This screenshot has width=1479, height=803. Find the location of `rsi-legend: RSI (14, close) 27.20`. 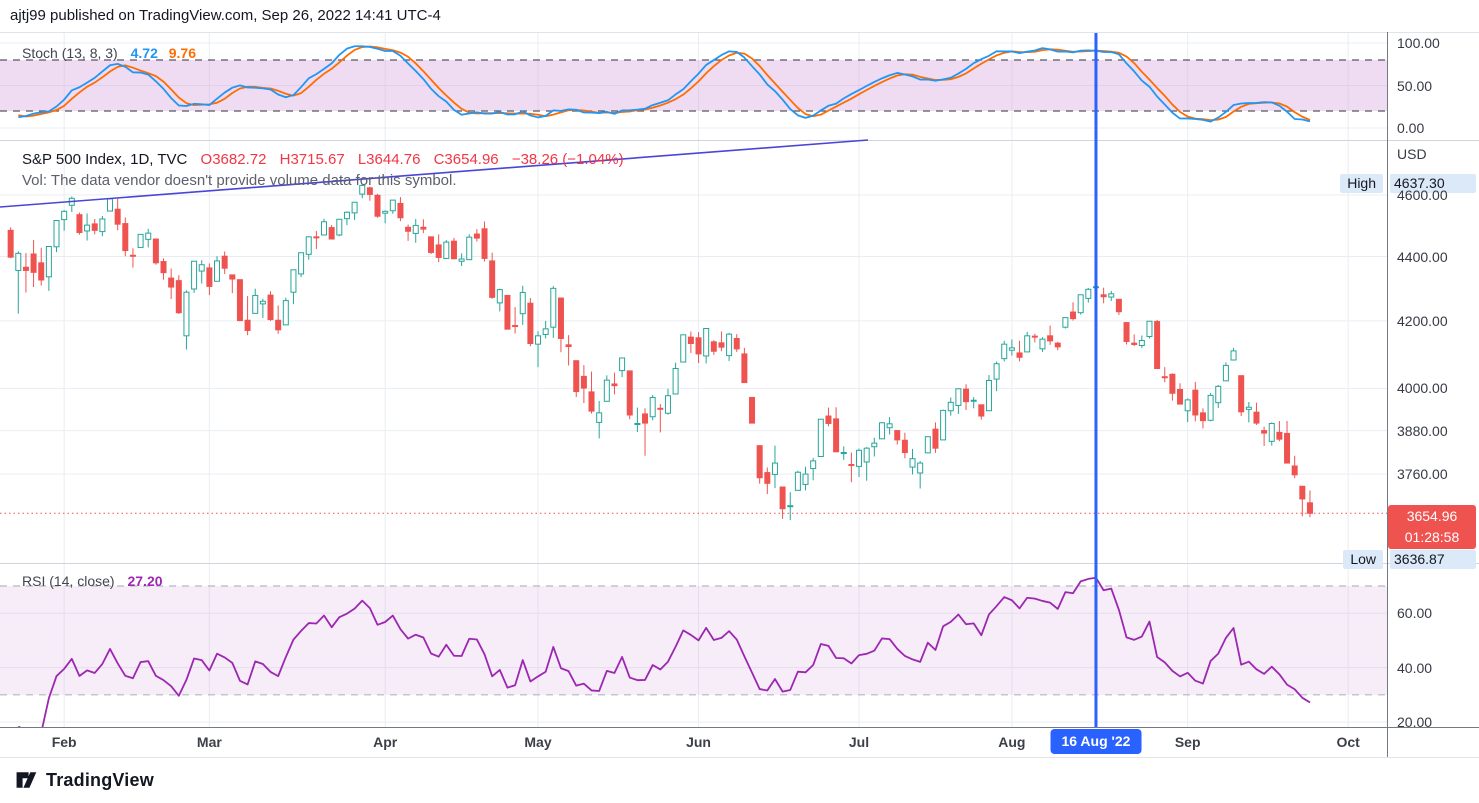

rsi-legend: RSI (14, close) 27.20 is located at coordinates (92, 581).